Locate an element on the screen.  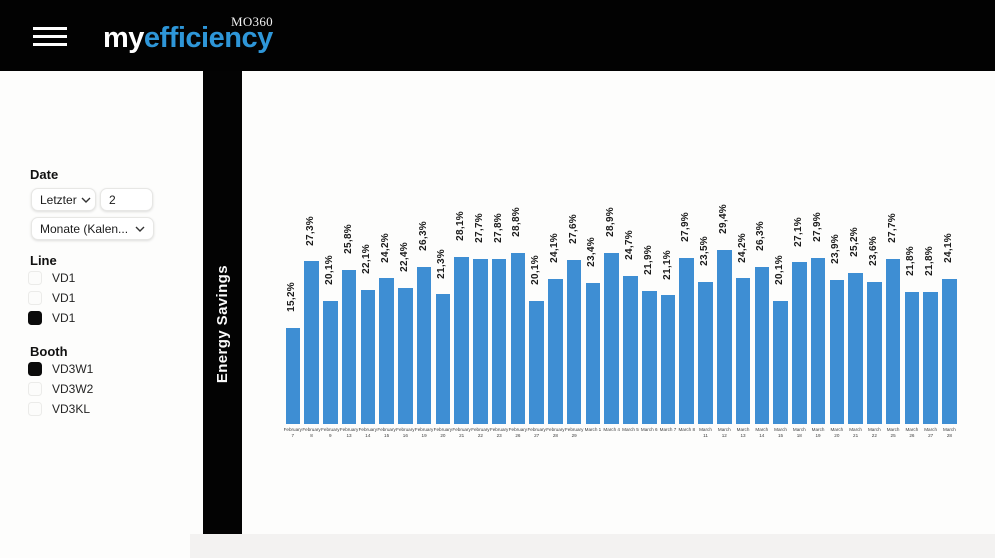
app-logo: myefficiency is located at coordinates (188, 38).